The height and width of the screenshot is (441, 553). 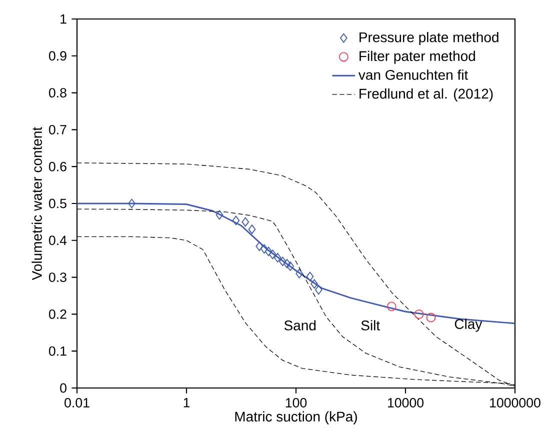 What do you see at coordinates (406, 403) in the screenshot?
I see `x-tick-label: 10000` at bounding box center [406, 403].